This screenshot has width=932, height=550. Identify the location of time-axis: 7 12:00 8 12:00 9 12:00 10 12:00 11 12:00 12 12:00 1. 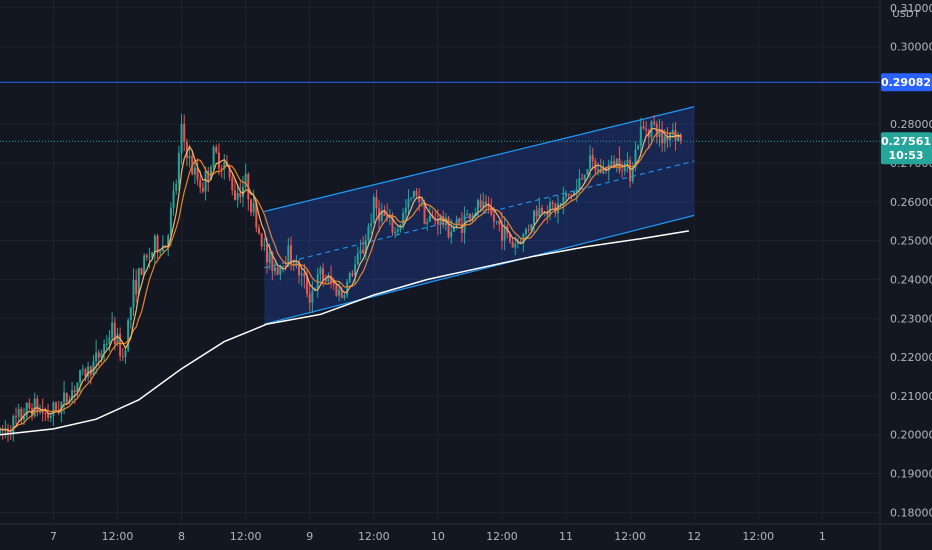
(438, 536).